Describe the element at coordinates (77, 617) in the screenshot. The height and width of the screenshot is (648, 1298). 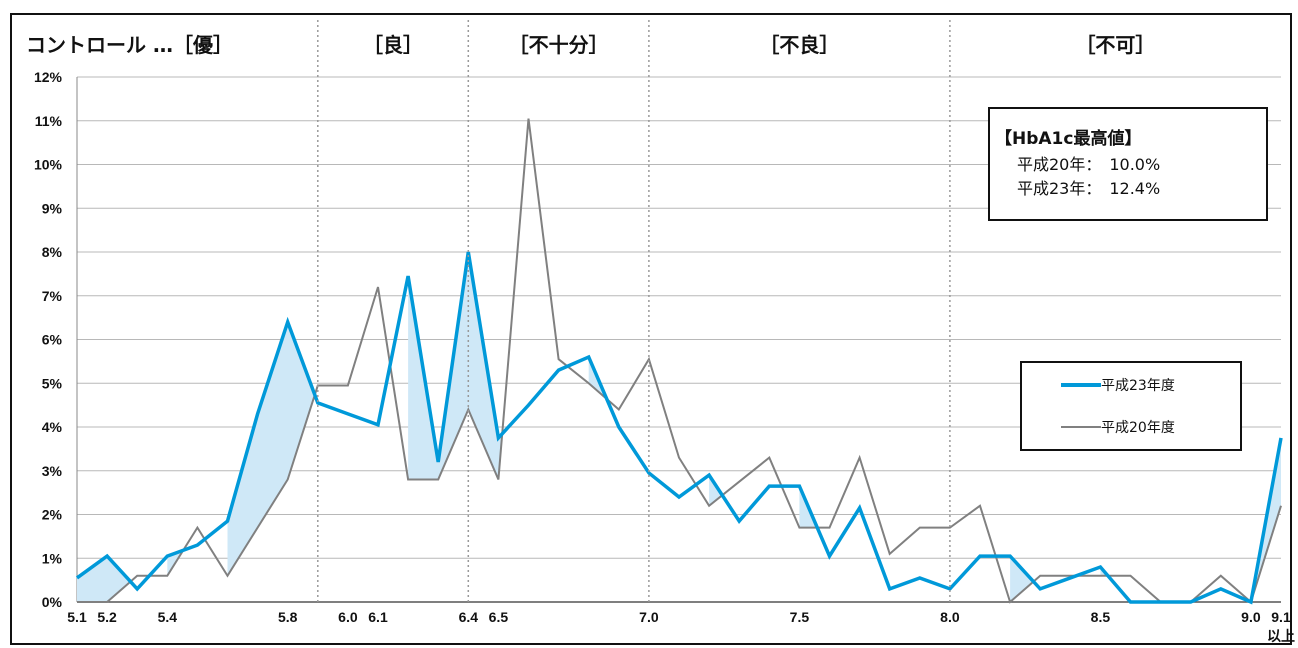
I see `x-tick-label: 5.1` at that location.